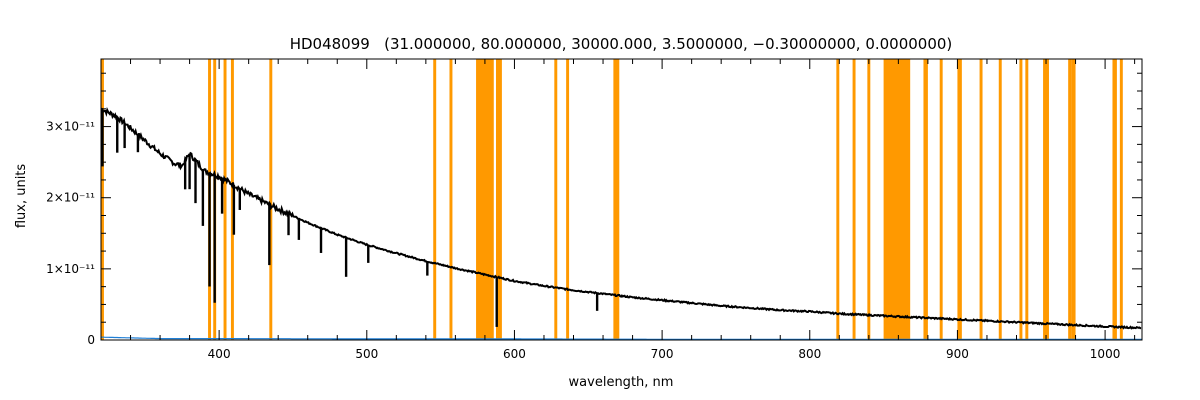 This screenshot has width=1200, height=400. I want to click on y-axis-label: flux, units, so click(21, 196).